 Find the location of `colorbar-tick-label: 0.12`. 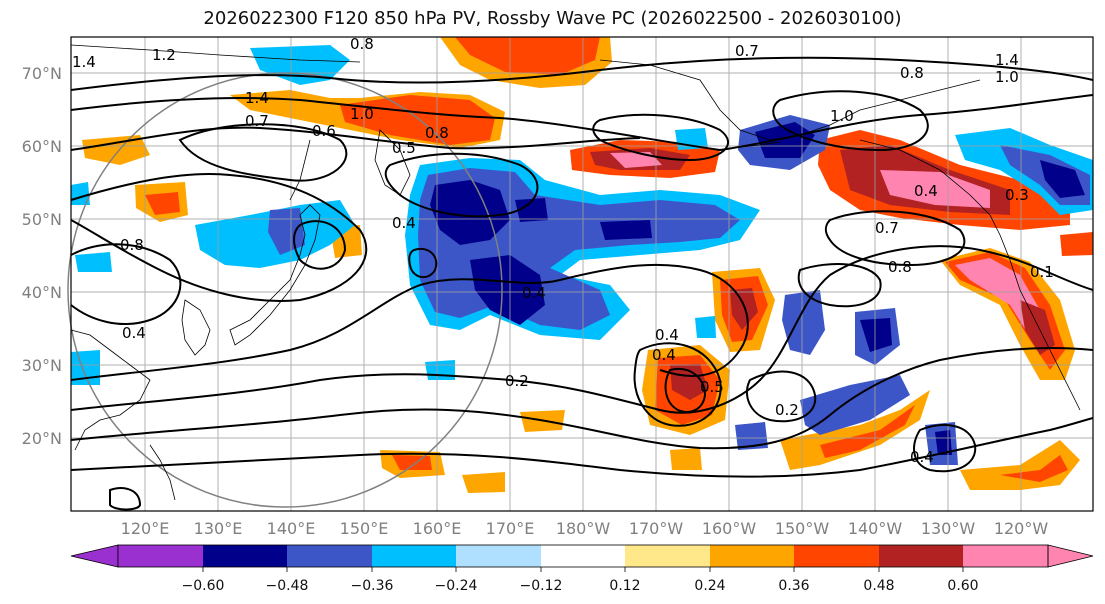

colorbar-tick-label: 0.12 is located at coordinates (624, 586).